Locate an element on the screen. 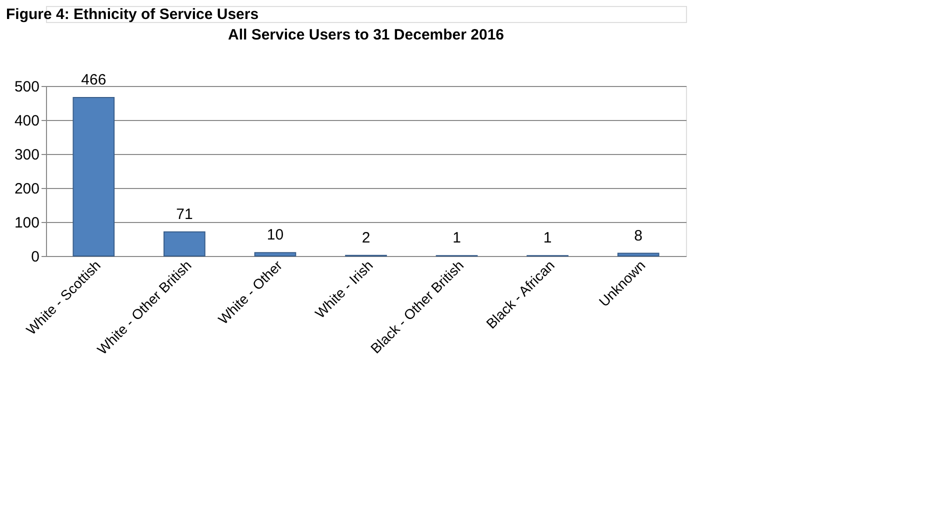 This screenshot has height=505, width=926. y-tick-label: 500 is located at coordinates (27, 87).